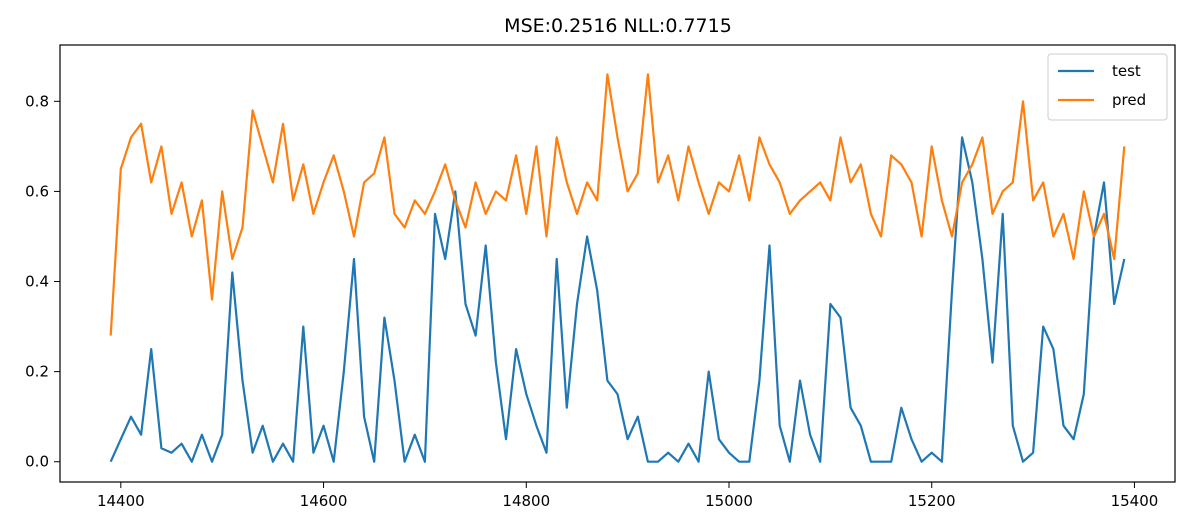 Image resolution: width=1190 pixels, height=527 pixels. I want to click on y-tick-label: 0.6, so click(37, 191).